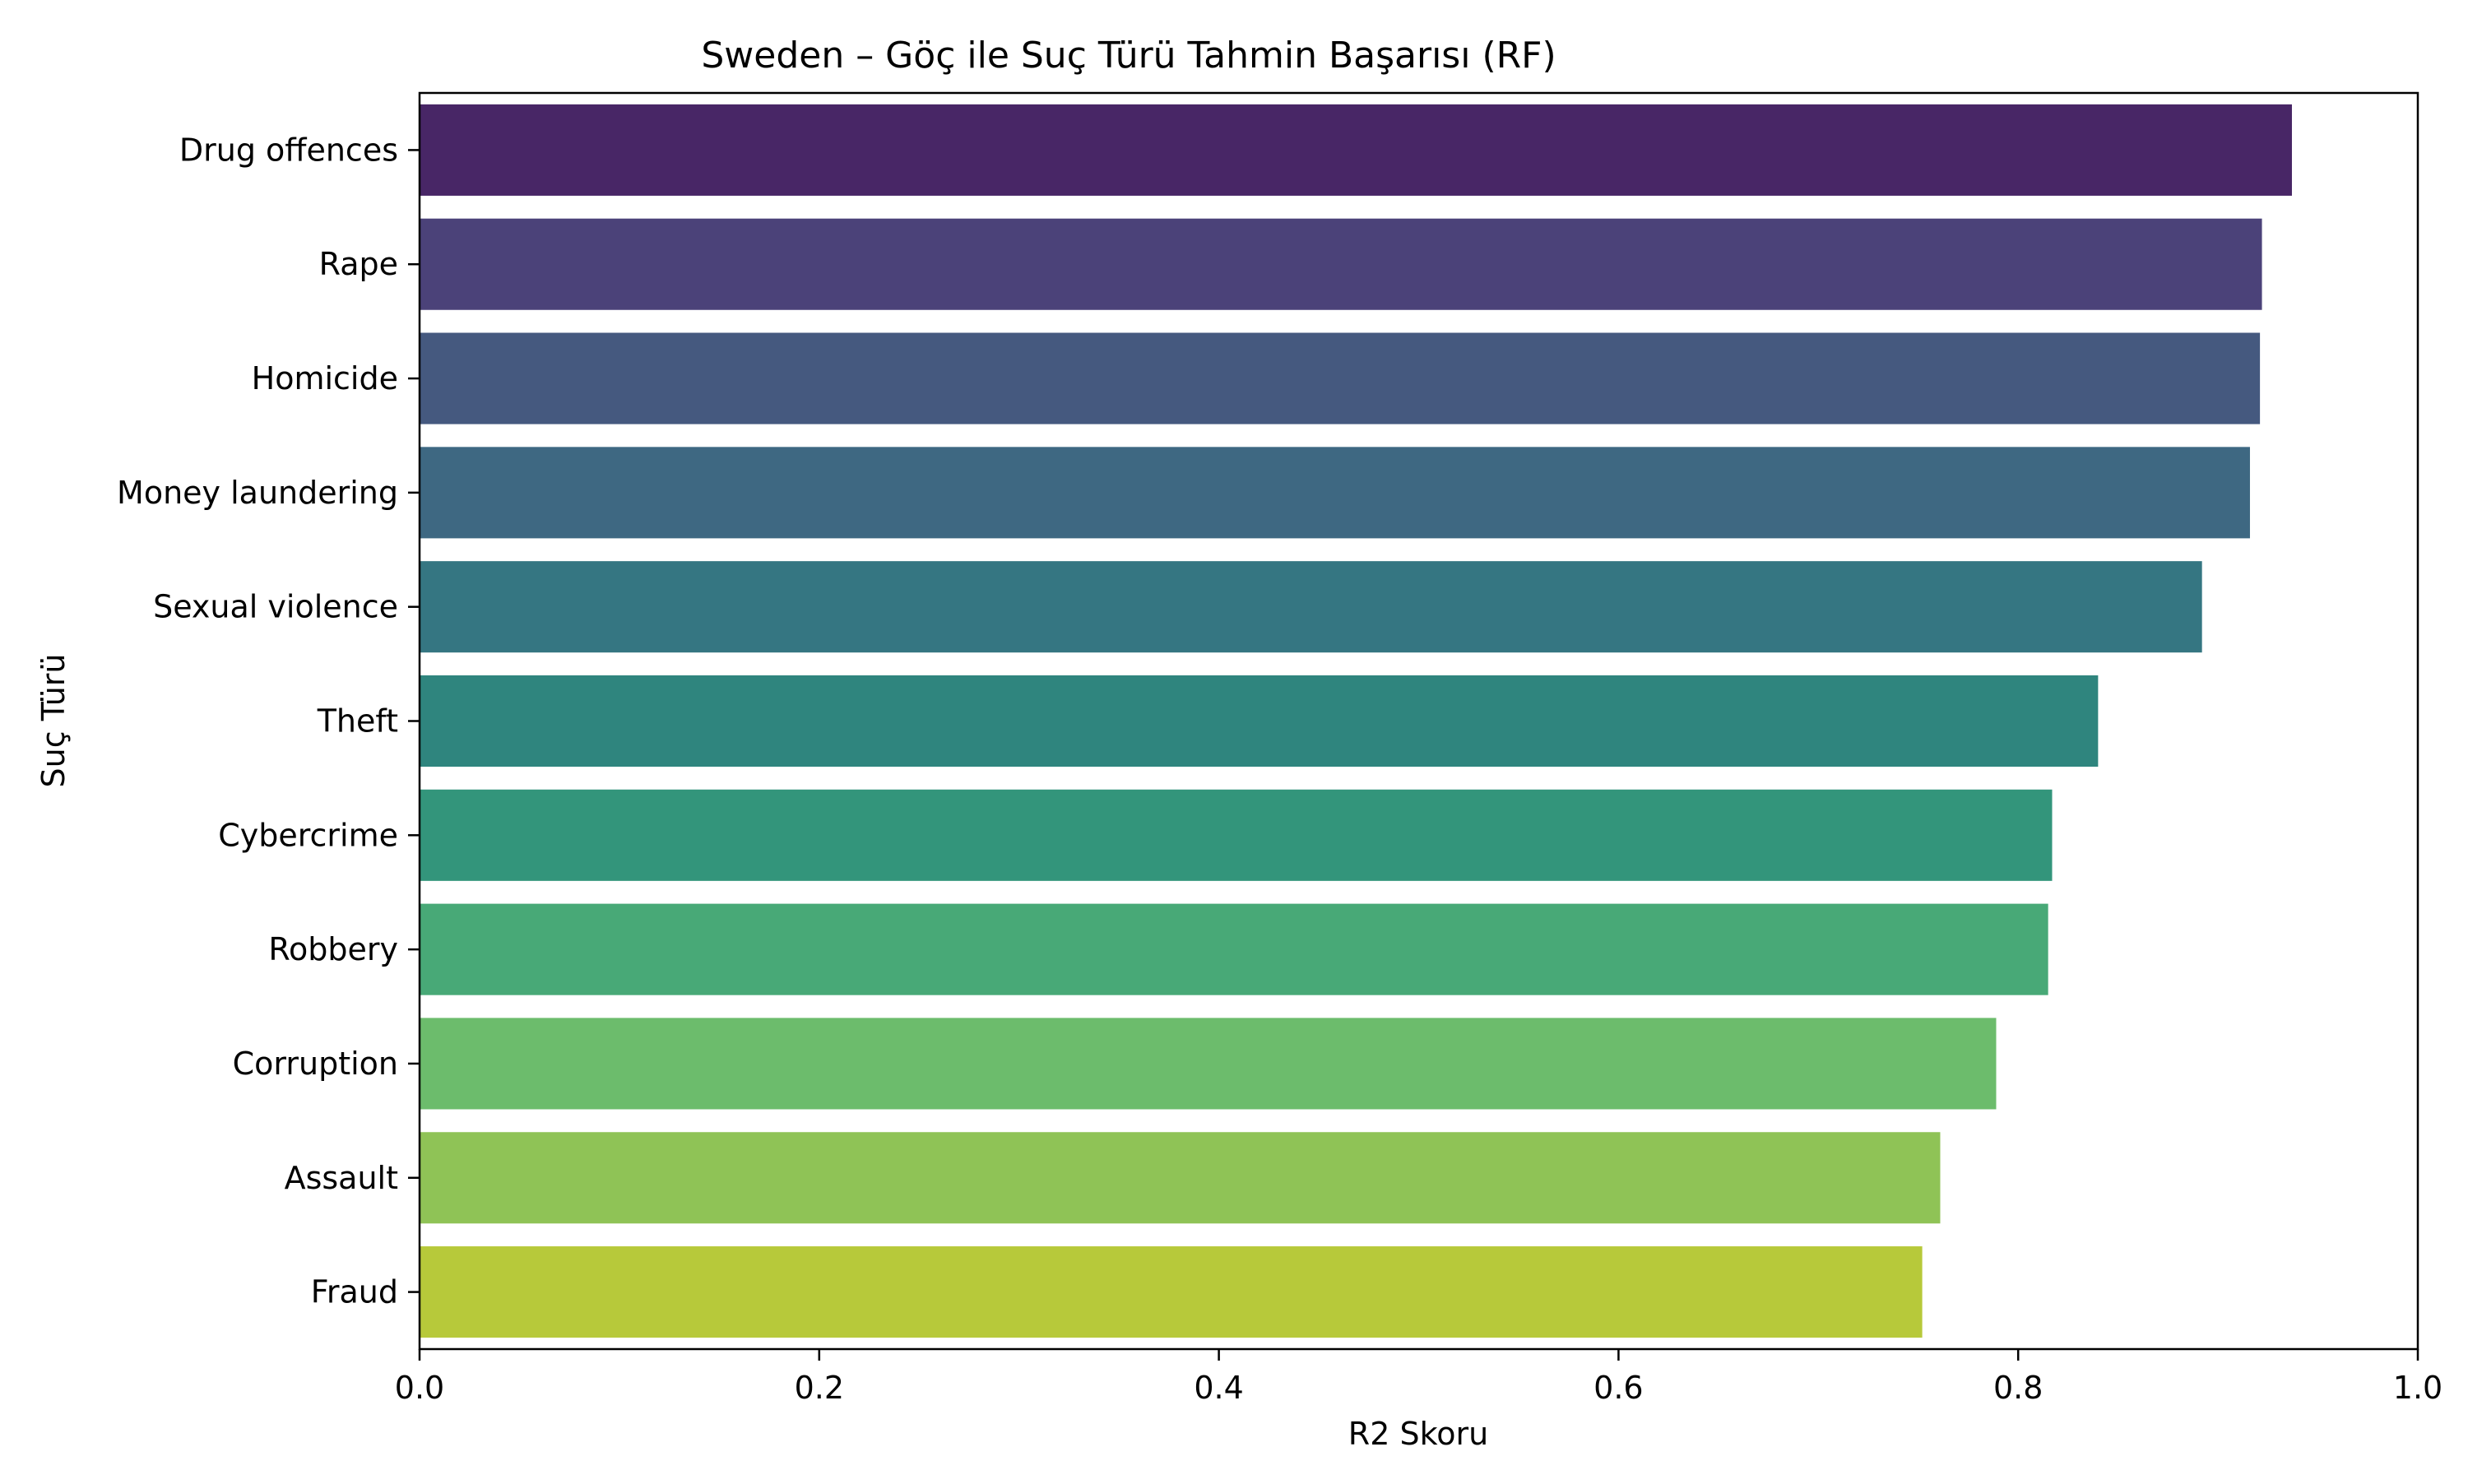  Describe the element at coordinates (257, 493) in the screenshot. I see `y-tick-label-money-laundering: Money laundering` at that location.